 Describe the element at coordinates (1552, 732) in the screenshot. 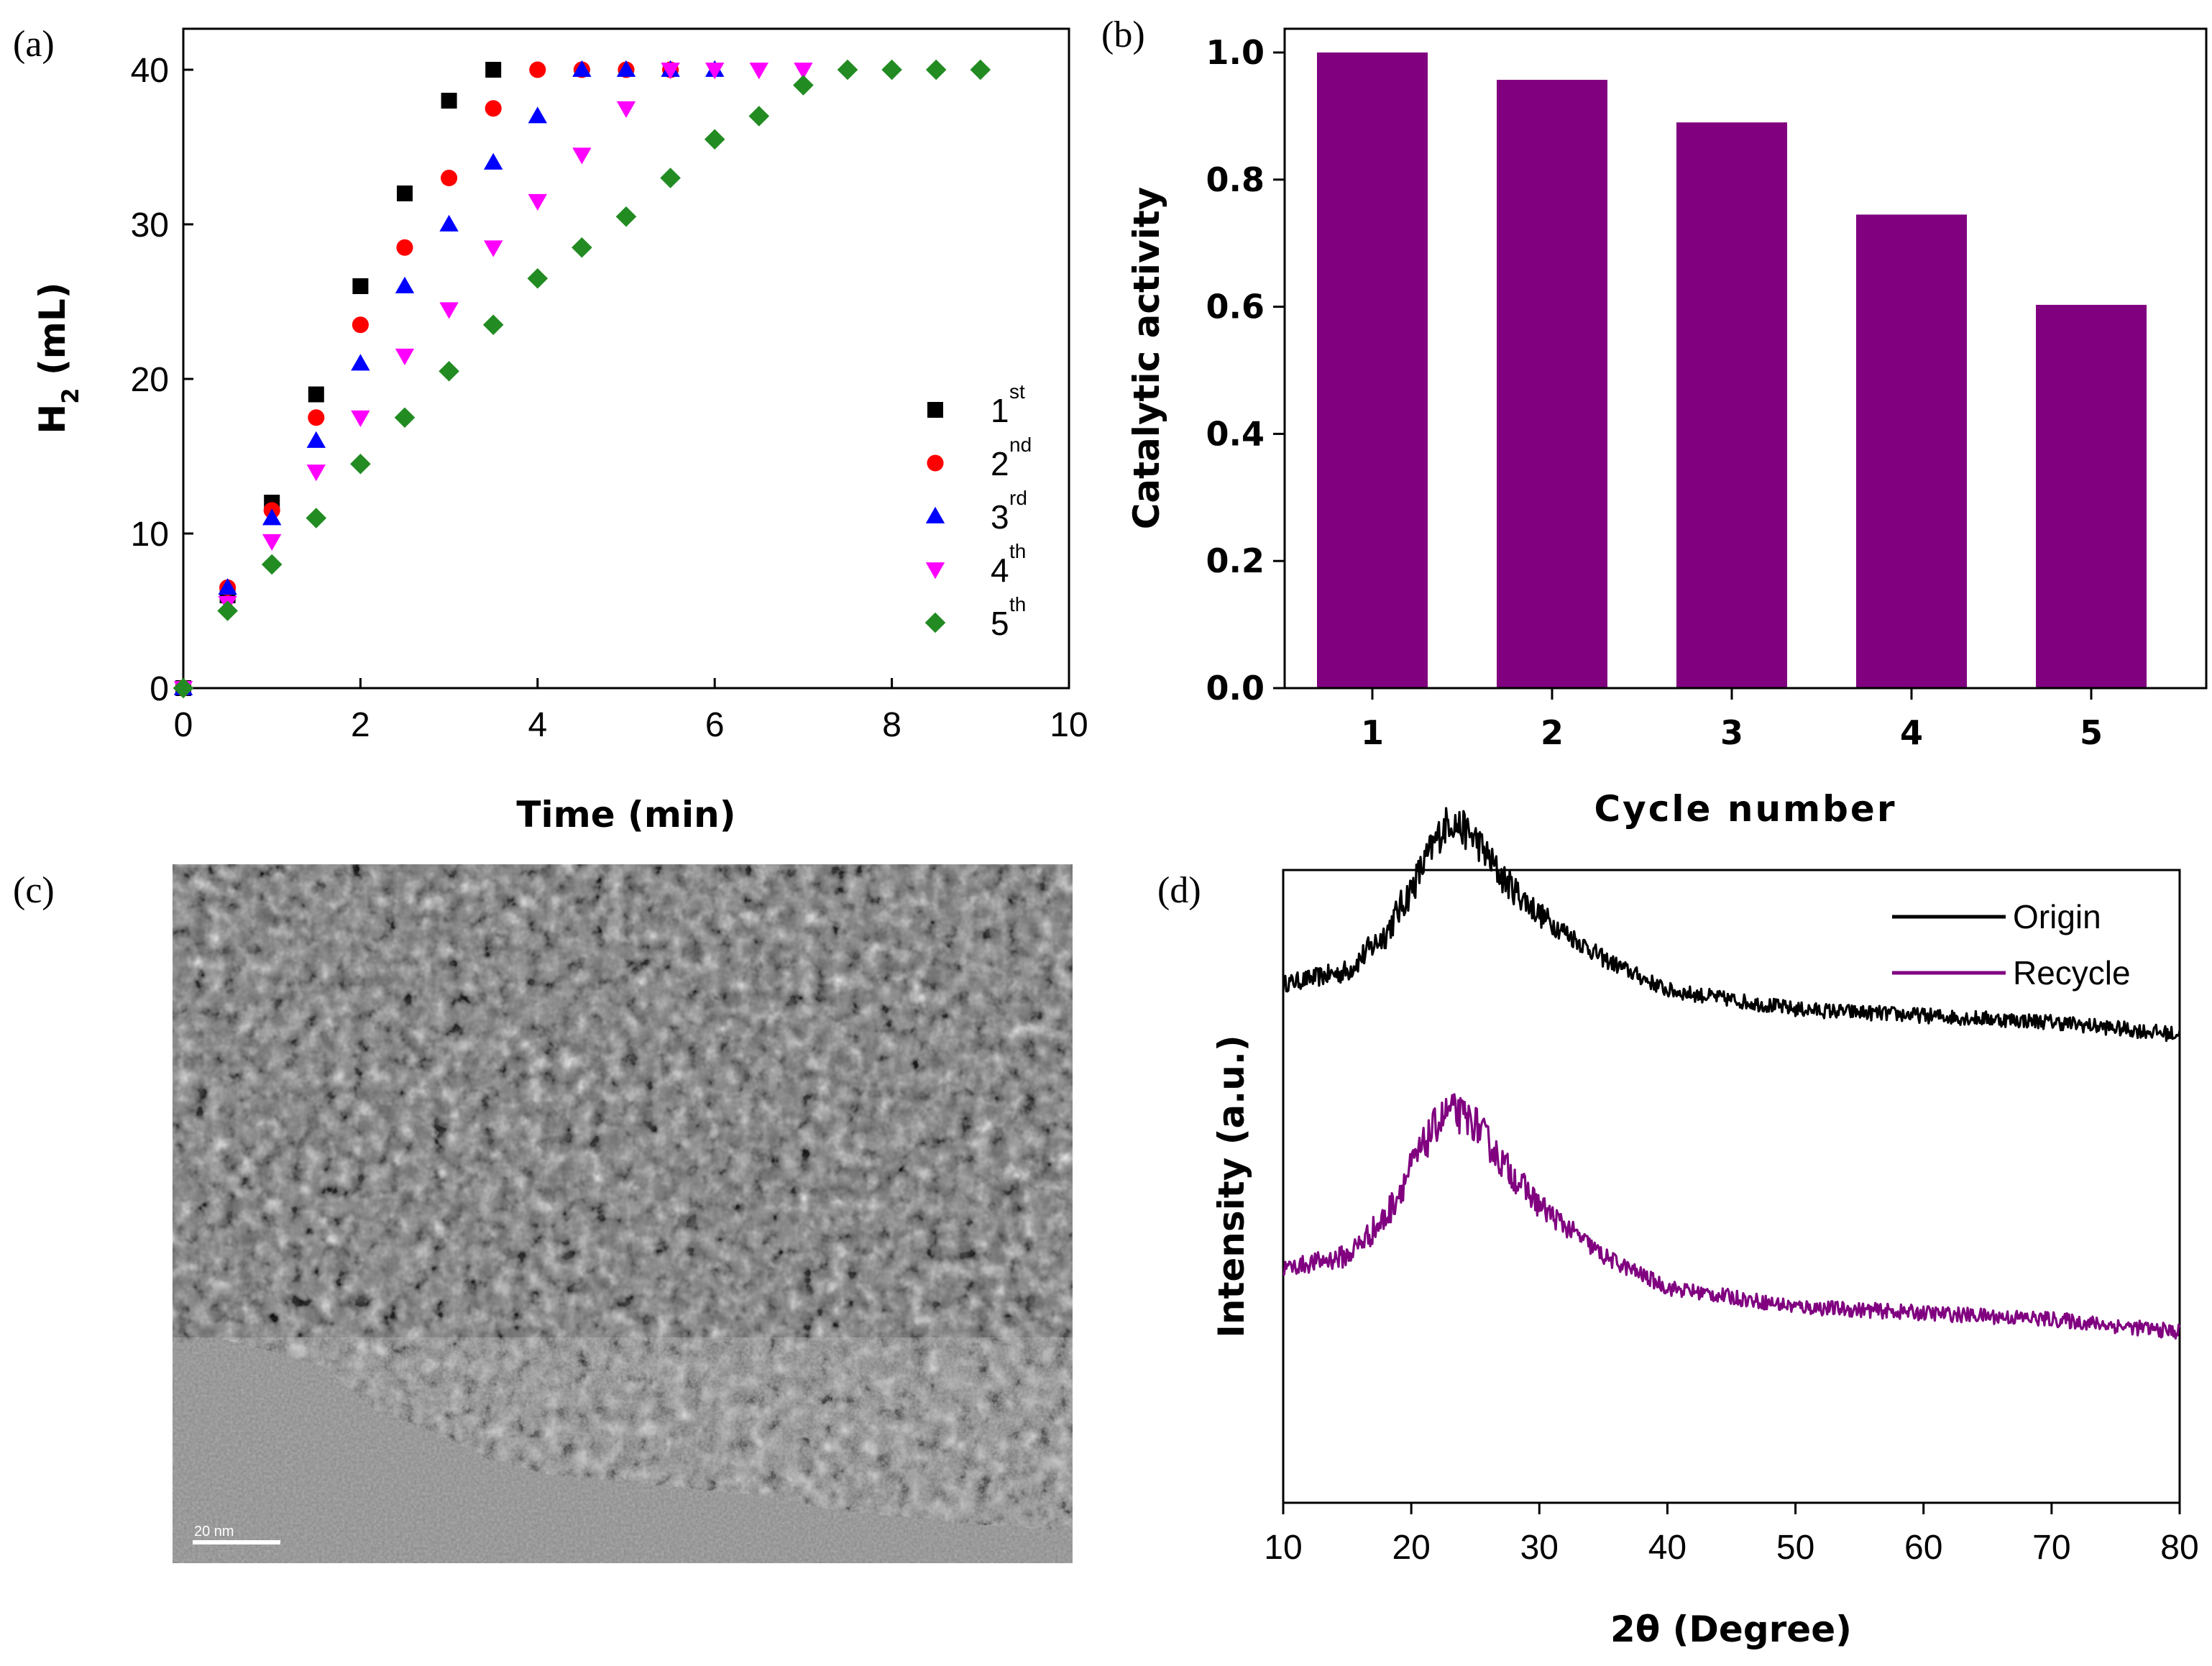

I see `panel-b-x-tick-label: 2` at that location.